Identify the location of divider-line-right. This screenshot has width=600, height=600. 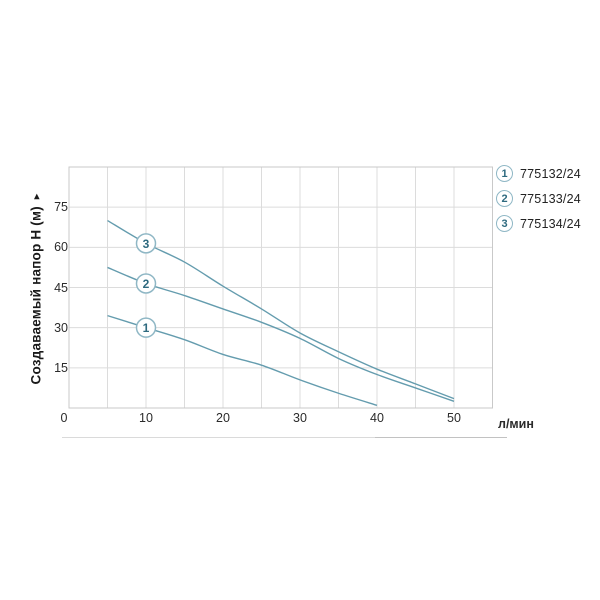
(441, 437).